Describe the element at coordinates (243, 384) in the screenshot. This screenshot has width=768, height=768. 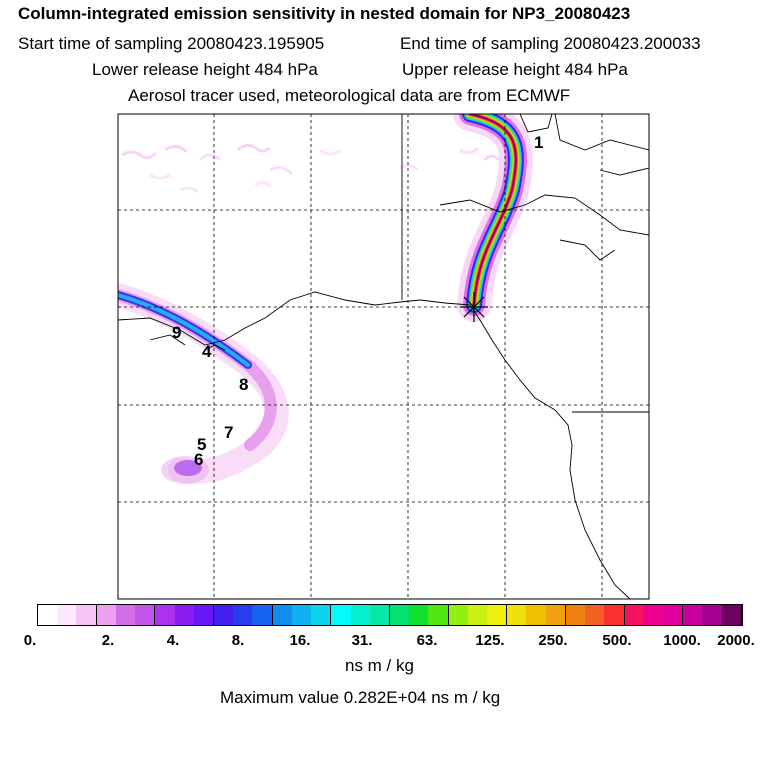
I see `point-label-8: 8` at that location.